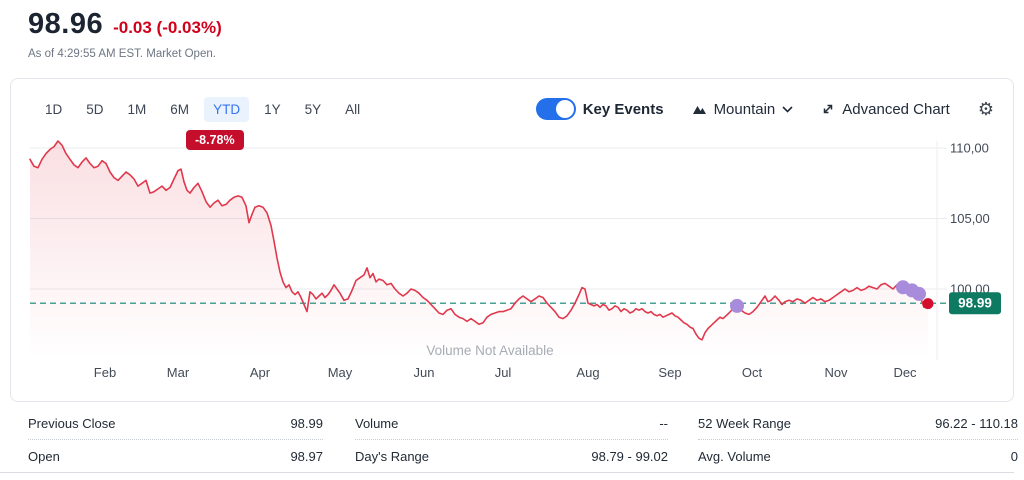  What do you see at coordinates (752, 372) in the screenshot?
I see `x-axis-label: Oct` at bounding box center [752, 372].